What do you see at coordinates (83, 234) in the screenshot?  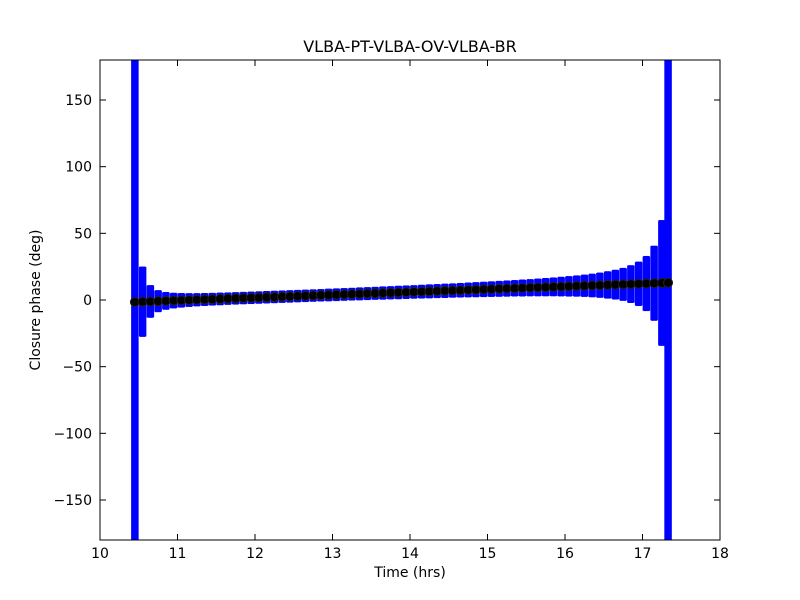 I see `y-tick-label: 50` at bounding box center [83, 234].